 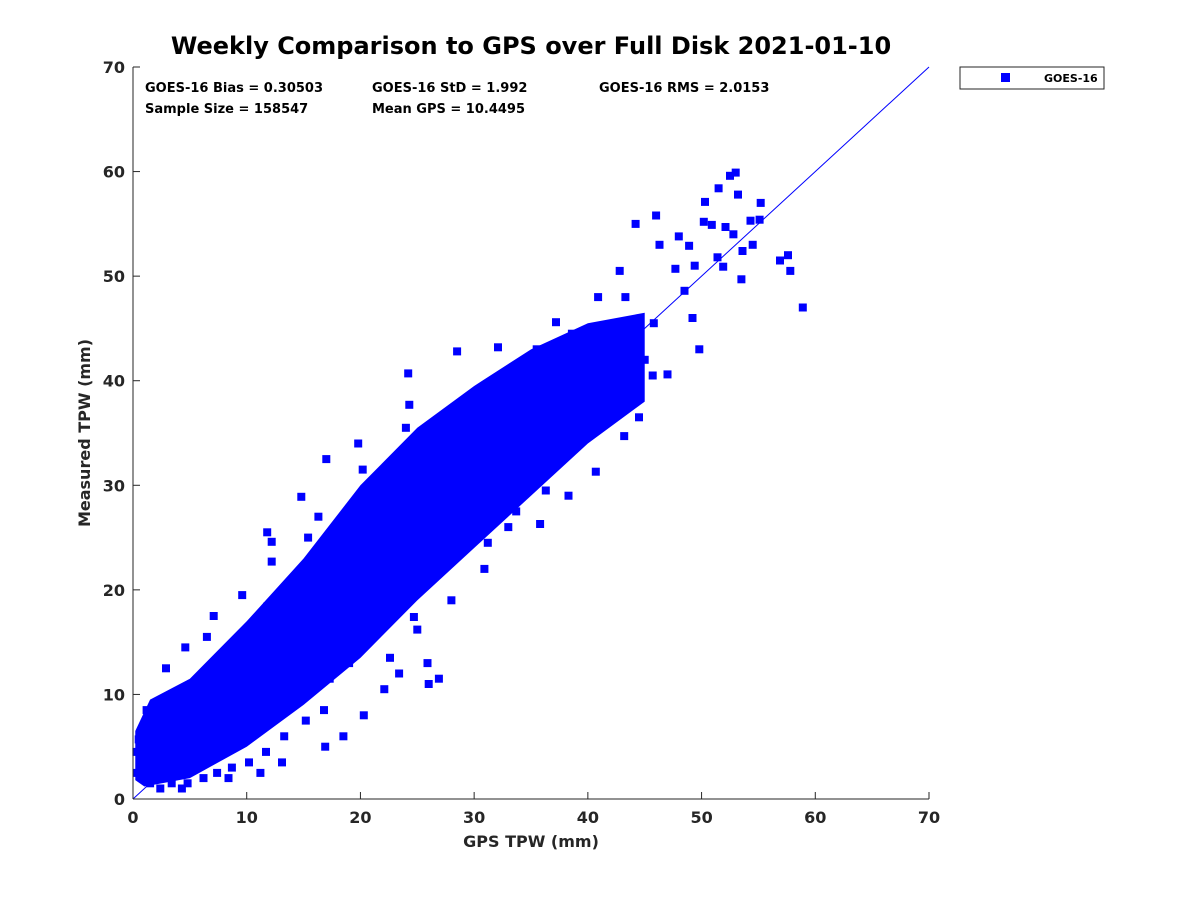 What do you see at coordinates (929, 817) in the screenshot?
I see `x-tick-label: 70` at bounding box center [929, 817].